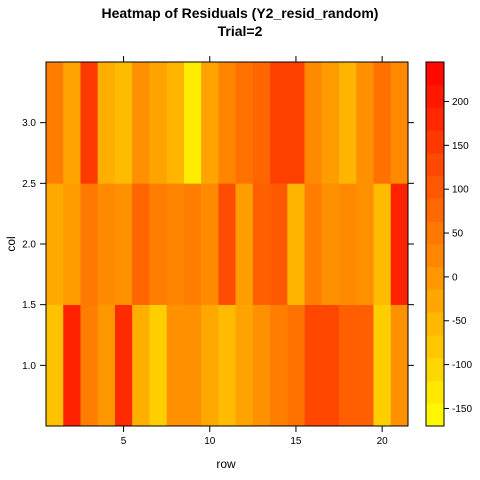 The image size is (480, 480). I want to click on y-tick-label: 2.0, so click(29, 245).